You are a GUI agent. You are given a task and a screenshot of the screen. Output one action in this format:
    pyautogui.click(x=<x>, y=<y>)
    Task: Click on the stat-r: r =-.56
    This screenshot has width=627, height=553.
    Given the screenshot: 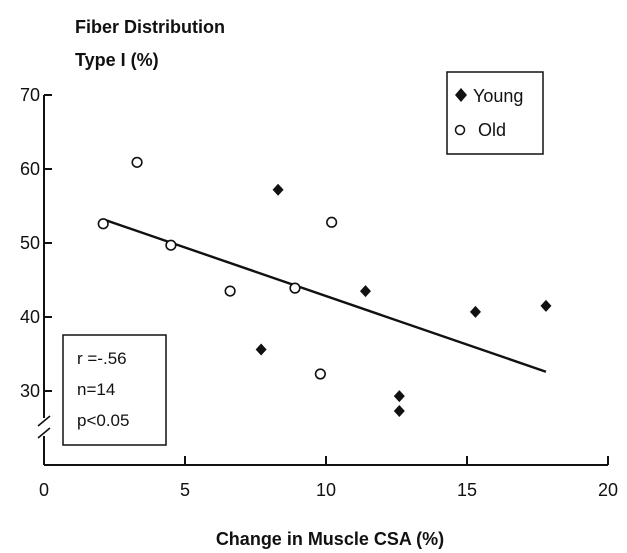 What is the action you would take?
    pyautogui.click(x=102, y=358)
    